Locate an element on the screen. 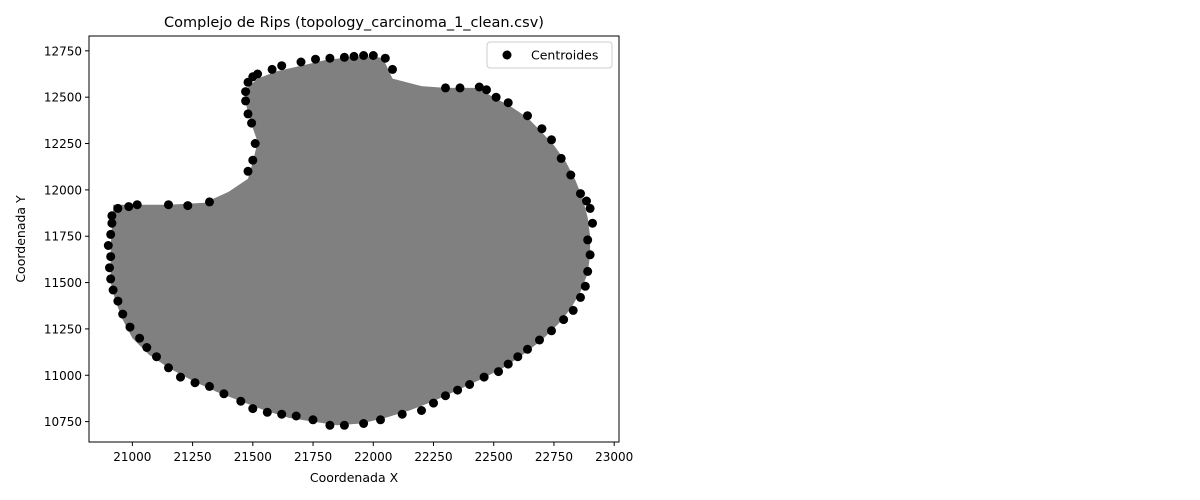 The width and height of the screenshot is (1200, 500). x-tick-label: 22750 is located at coordinates (554, 457).